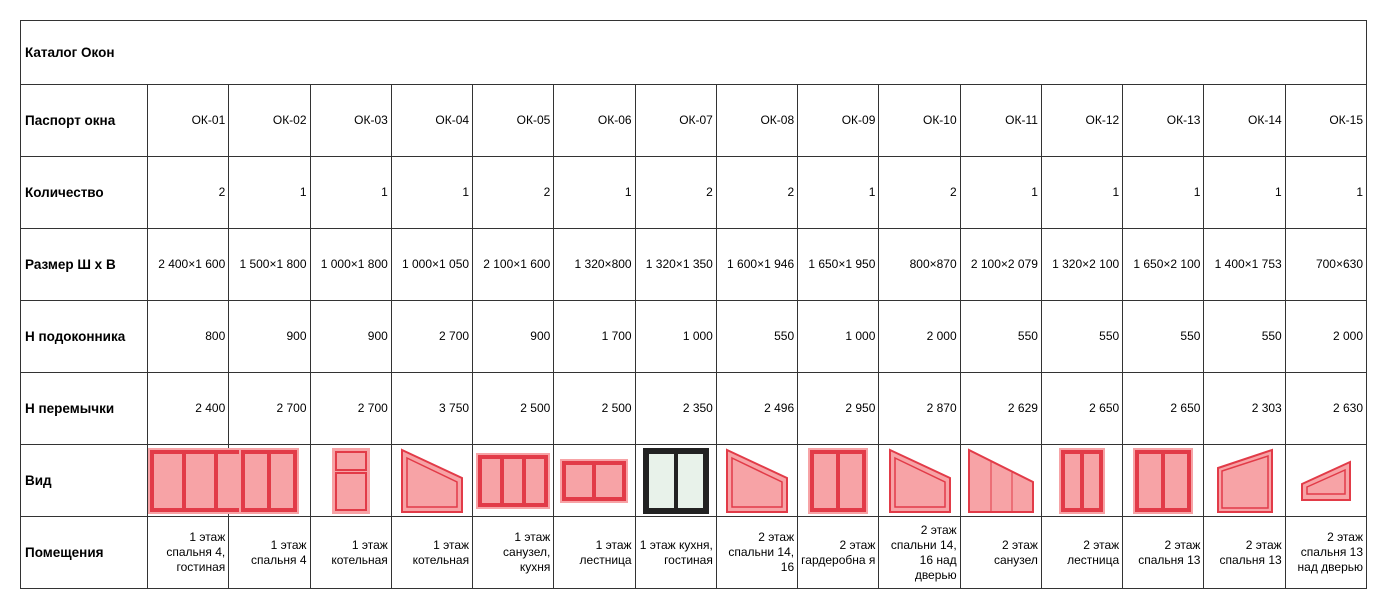  I want to click on cell-lintel: 2 950, so click(838, 408).